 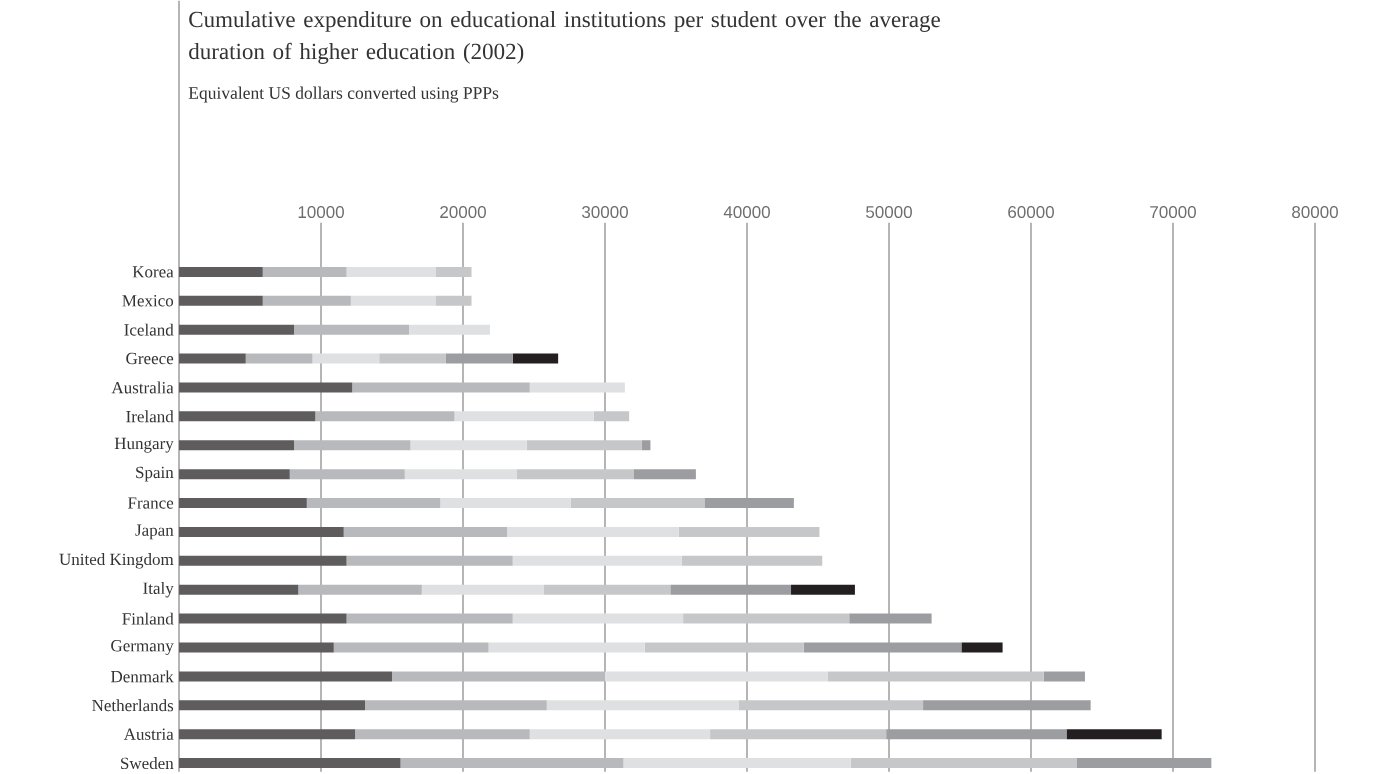 What do you see at coordinates (343, 94) in the screenshot?
I see `chart-subtitle: Equivalent US dollars converted using PPPs` at bounding box center [343, 94].